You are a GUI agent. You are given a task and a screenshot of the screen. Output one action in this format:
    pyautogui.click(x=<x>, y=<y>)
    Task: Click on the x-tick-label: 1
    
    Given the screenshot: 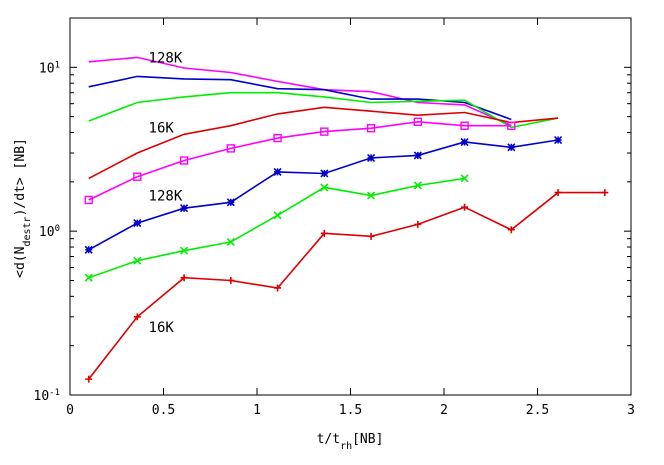 What is the action you would take?
    pyautogui.click(x=257, y=410)
    